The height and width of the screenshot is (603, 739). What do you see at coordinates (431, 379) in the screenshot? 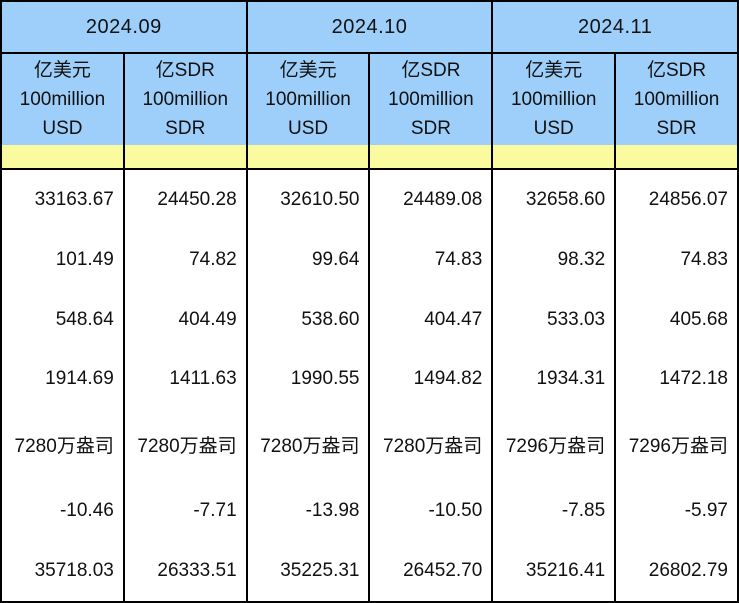
I see `data-cell: 1494.82` at bounding box center [431, 379].